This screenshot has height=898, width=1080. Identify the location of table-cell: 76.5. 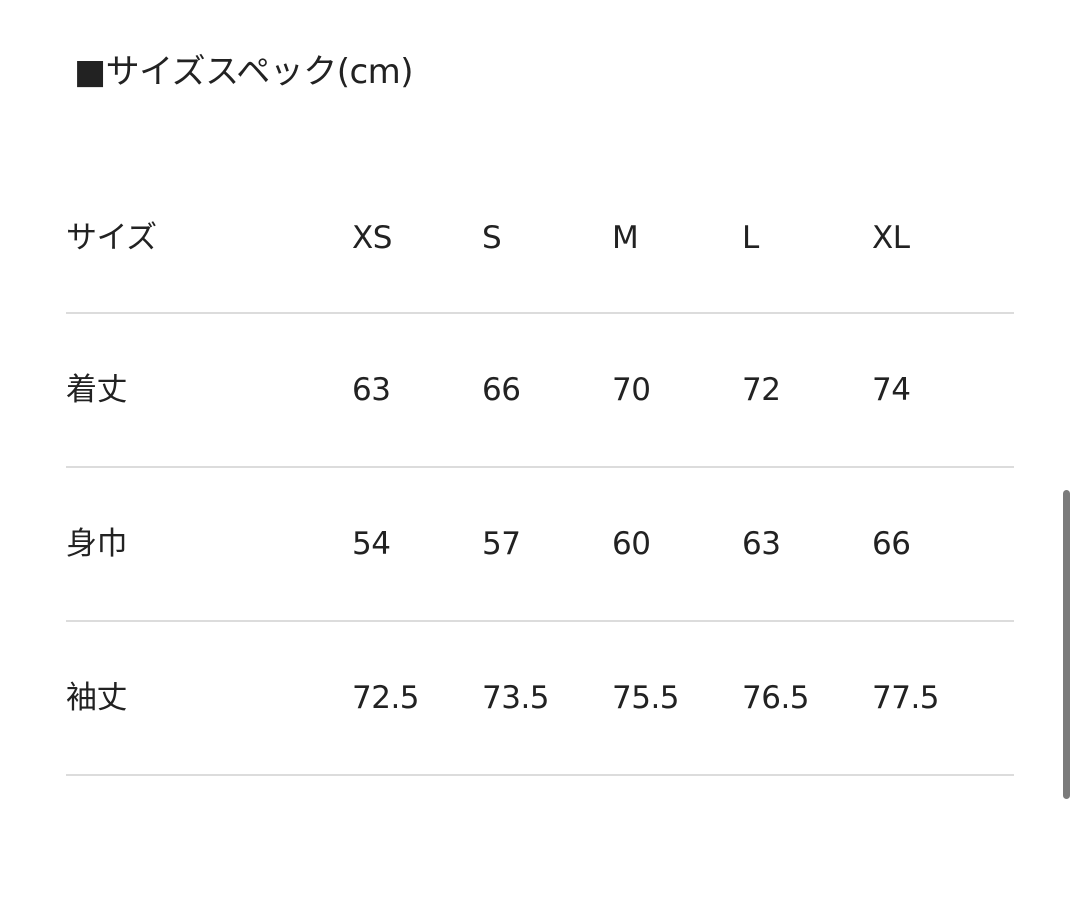
(776, 698).